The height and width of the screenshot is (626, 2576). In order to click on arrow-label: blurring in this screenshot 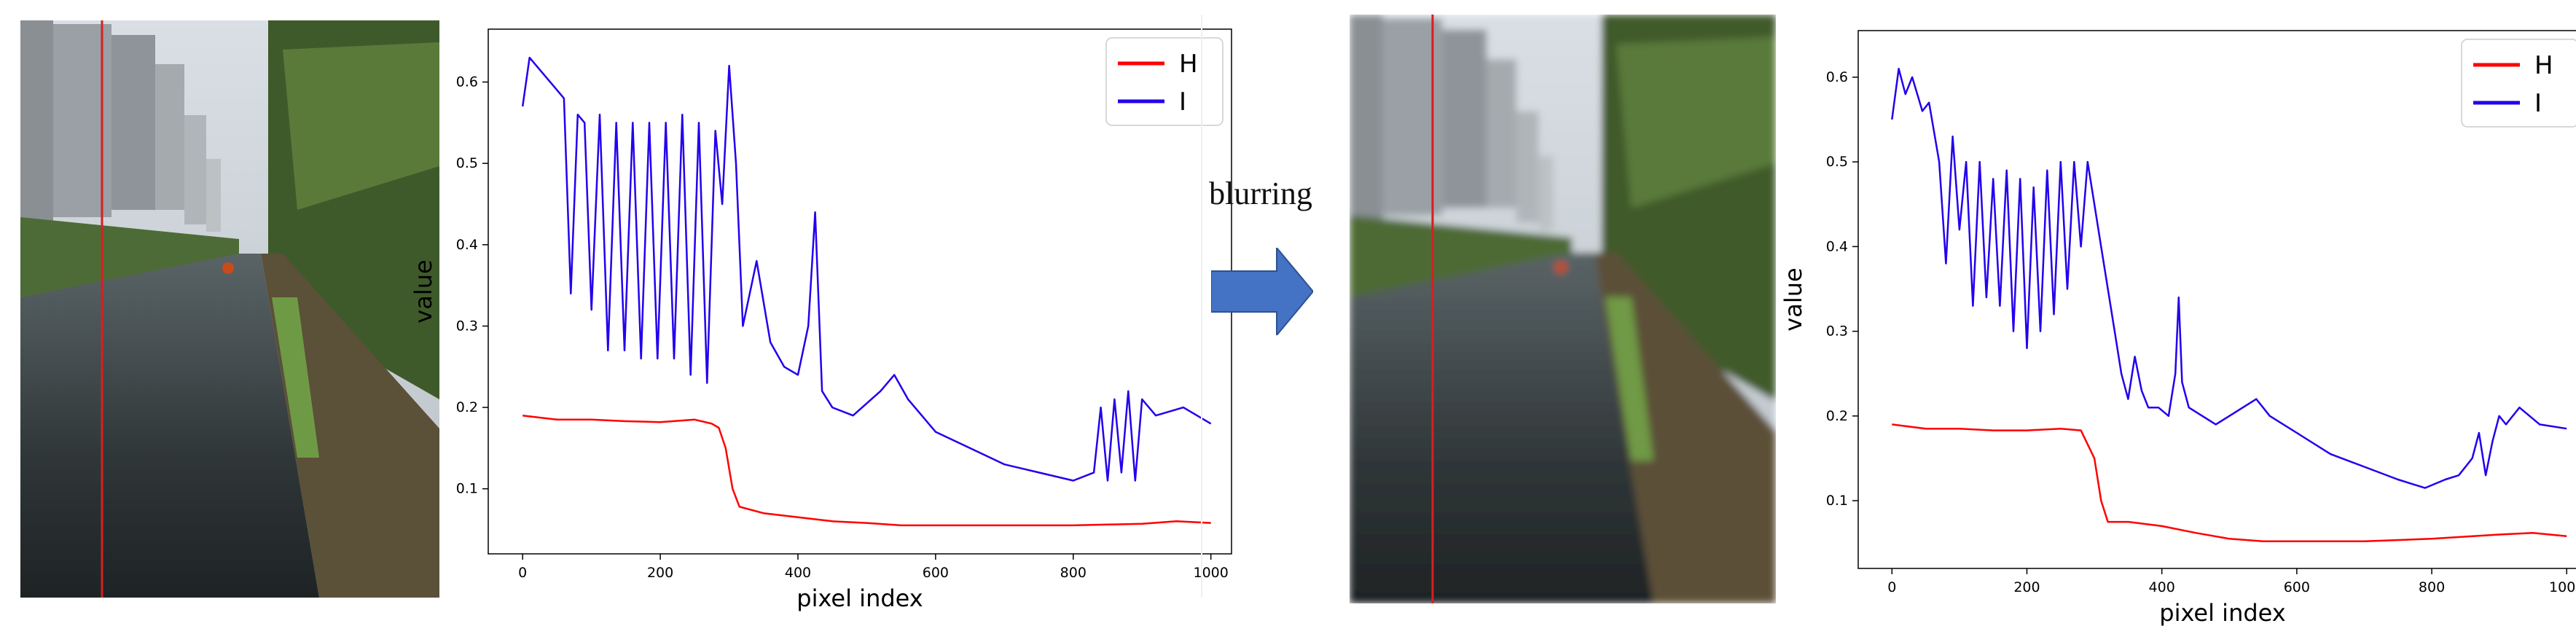, I will do `click(1260, 193)`.